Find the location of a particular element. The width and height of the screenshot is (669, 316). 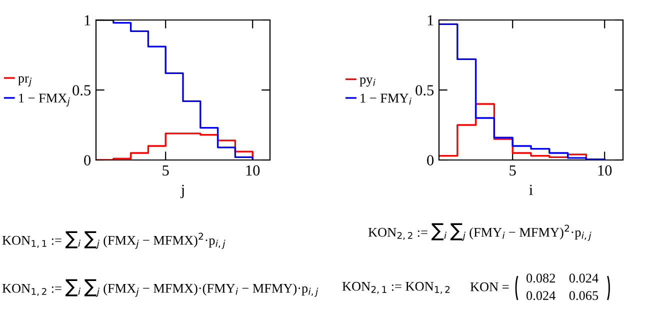

legend-label: py$_{i}$ is located at coordinates (368, 82).